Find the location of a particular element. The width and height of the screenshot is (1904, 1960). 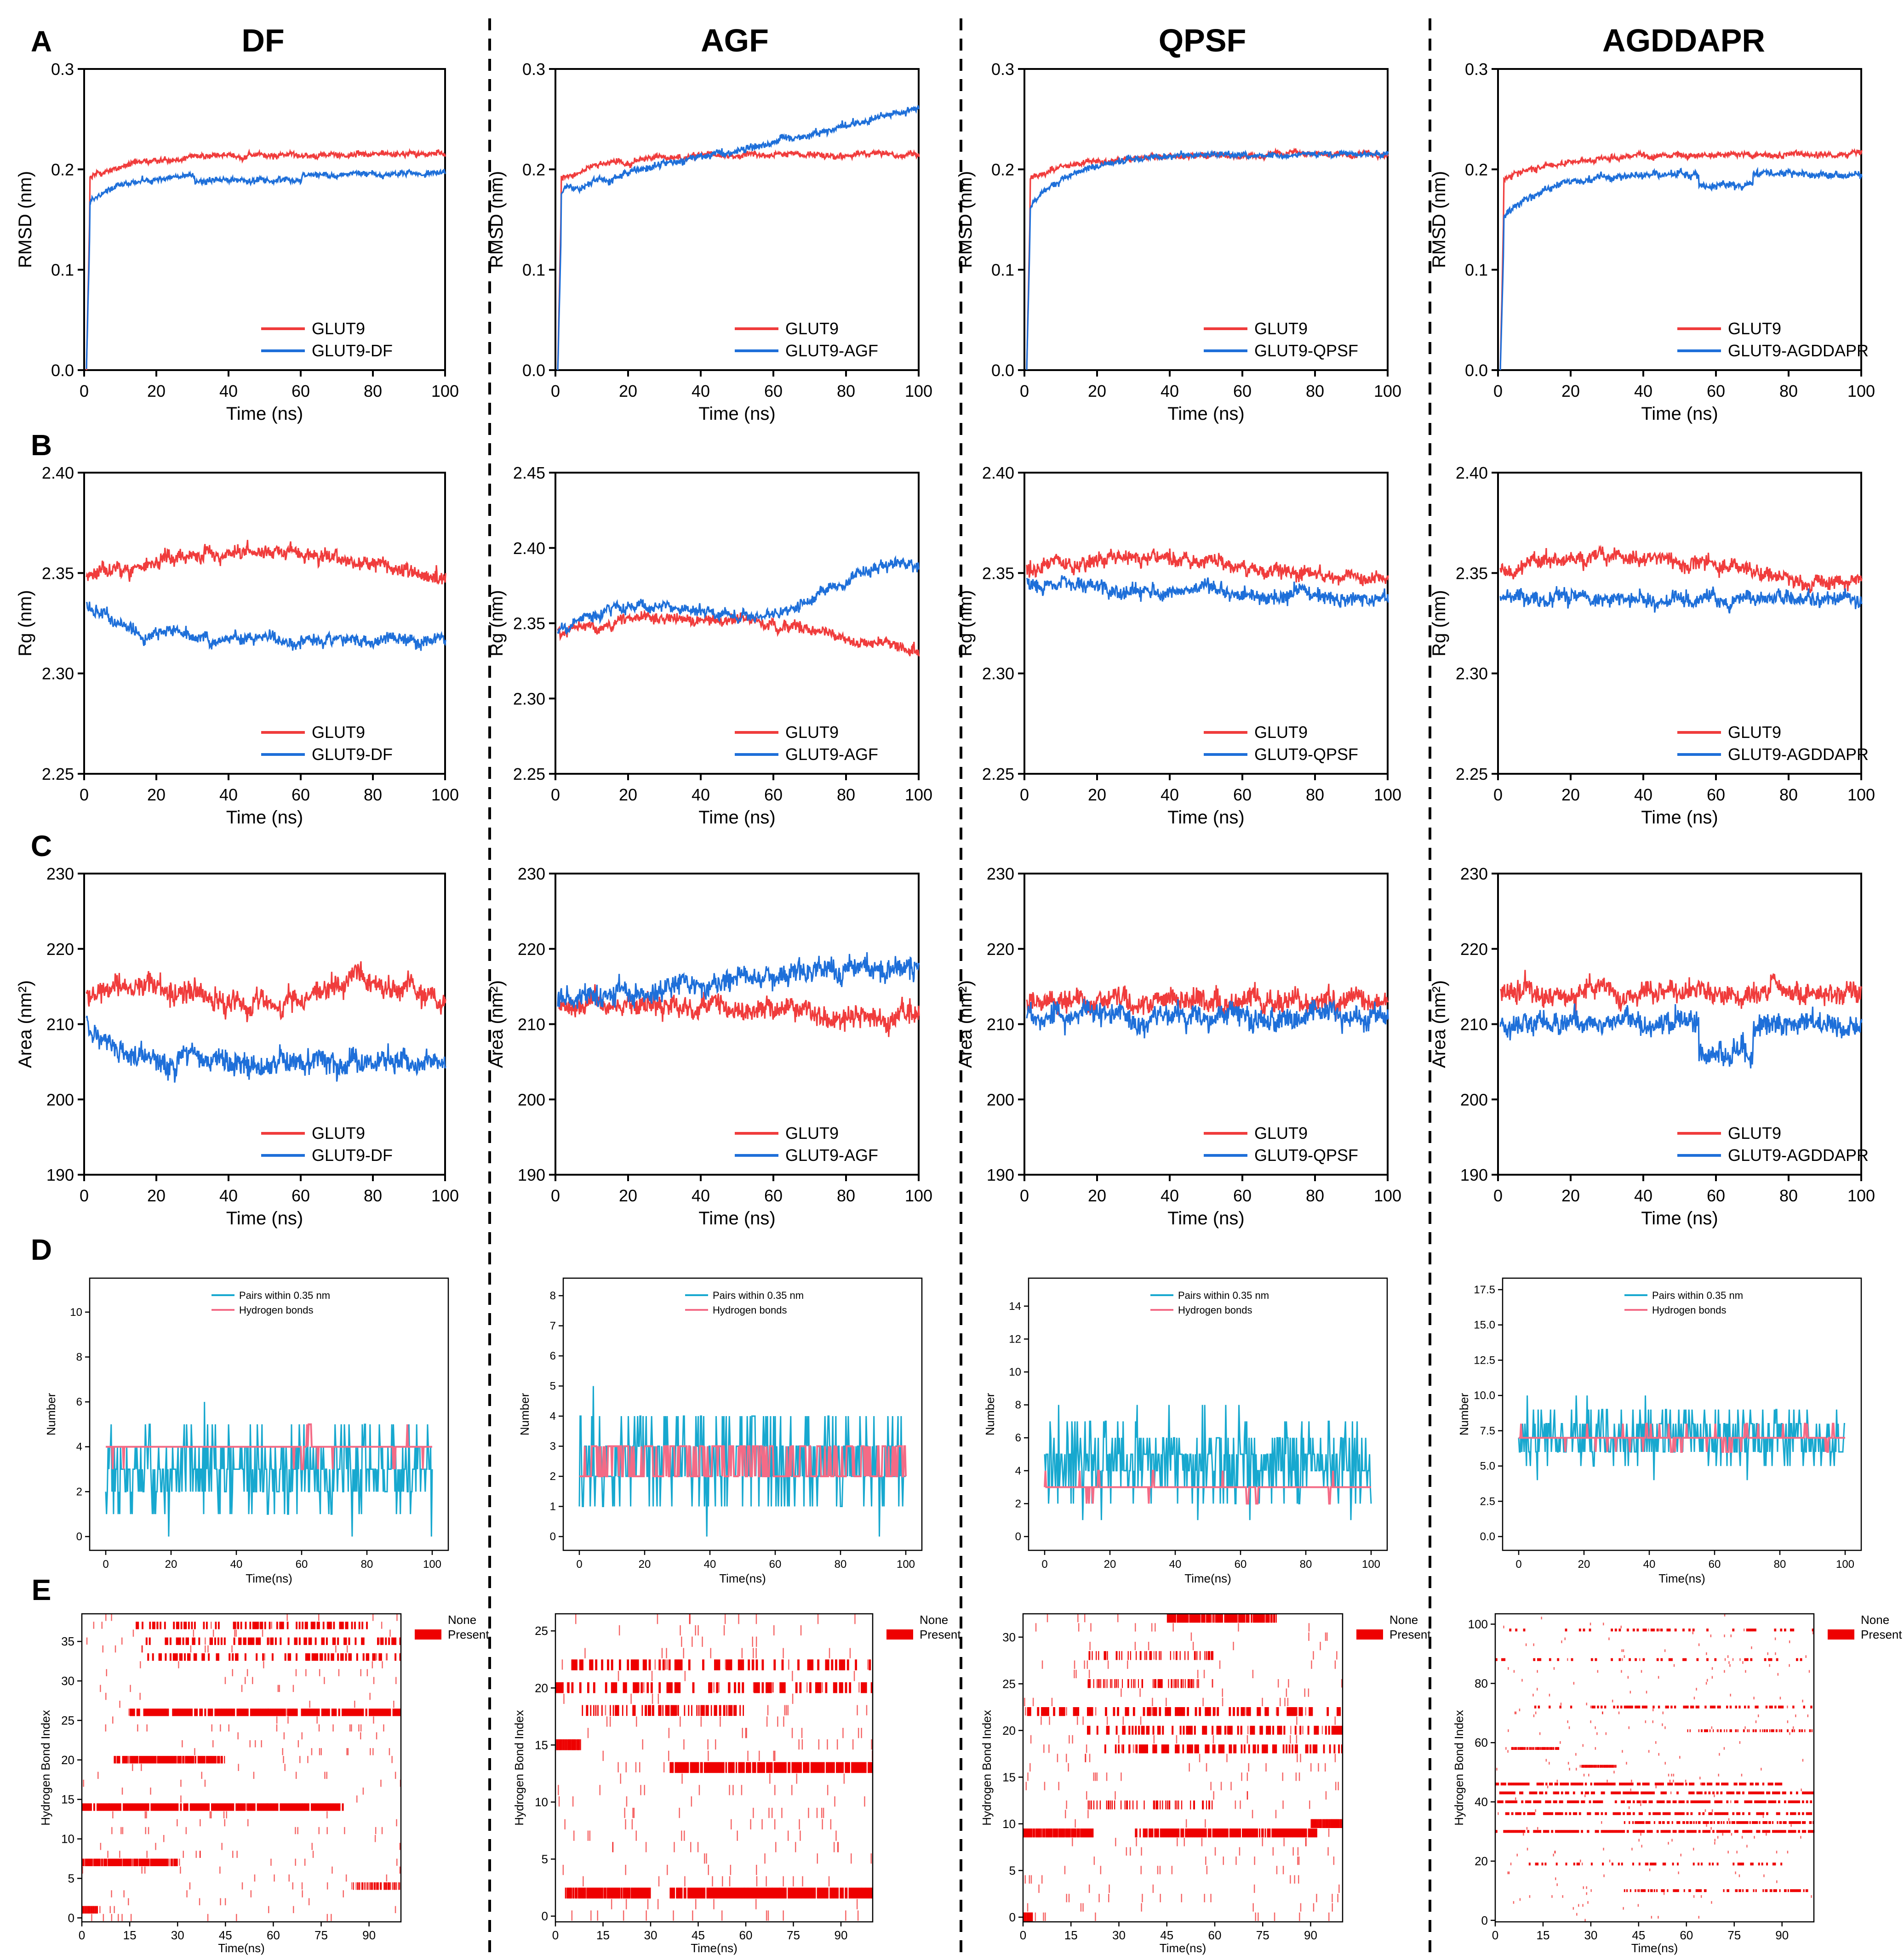

x-tick-label: 100 is located at coordinates (918, 391).